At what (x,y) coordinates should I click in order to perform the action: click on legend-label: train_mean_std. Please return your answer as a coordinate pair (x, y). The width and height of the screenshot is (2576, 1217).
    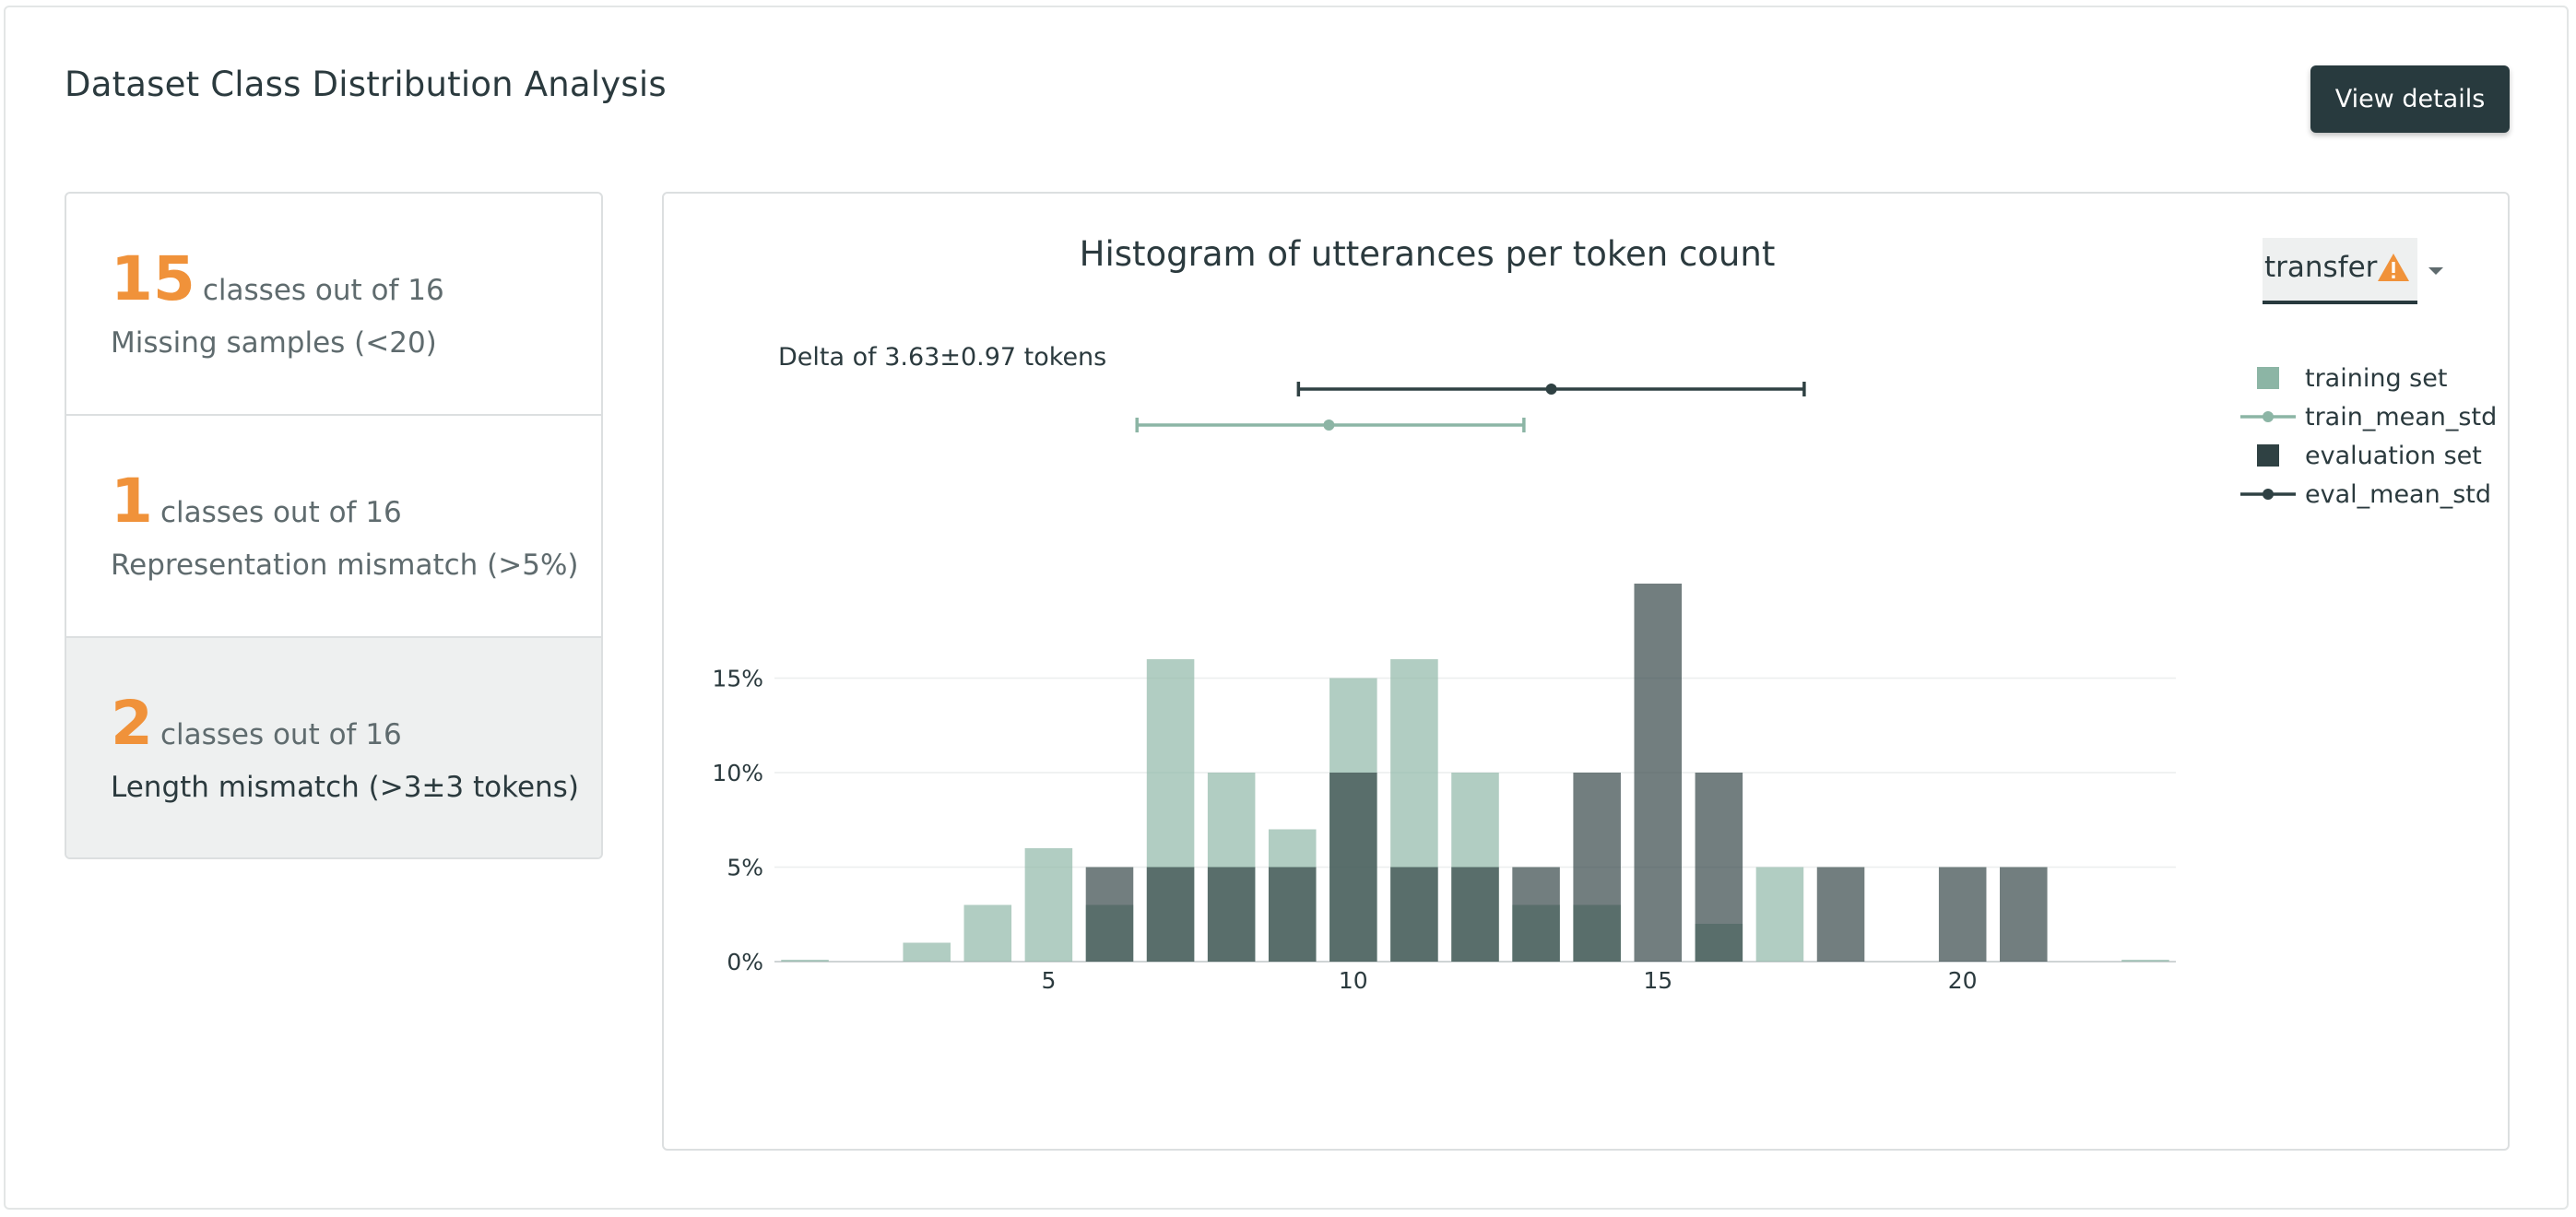
    Looking at the image, I should click on (2401, 417).